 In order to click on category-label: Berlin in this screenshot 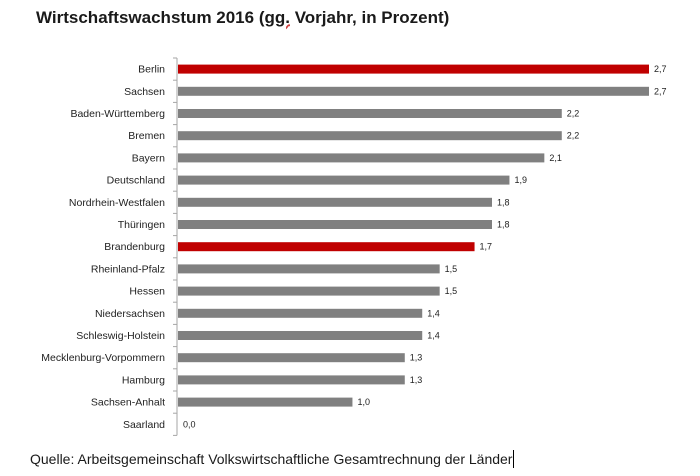, I will do `click(151, 70)`.